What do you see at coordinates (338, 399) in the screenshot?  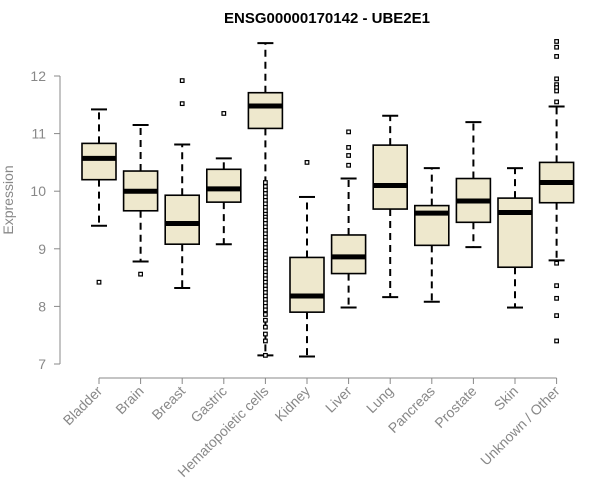 I see `x-tick-label: Liver` at bounding box center [338, 399].